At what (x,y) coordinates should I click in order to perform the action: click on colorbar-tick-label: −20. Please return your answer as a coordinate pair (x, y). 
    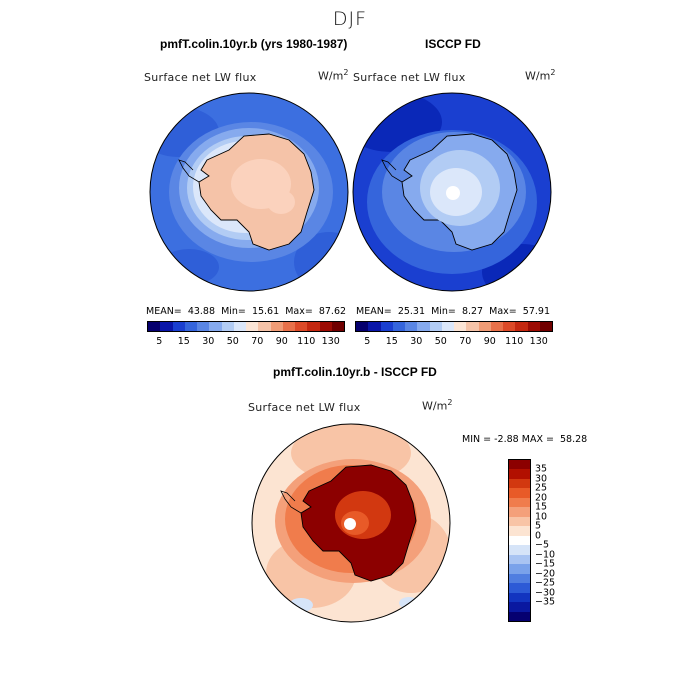
    Looking at the image, I should click on (545, 574).